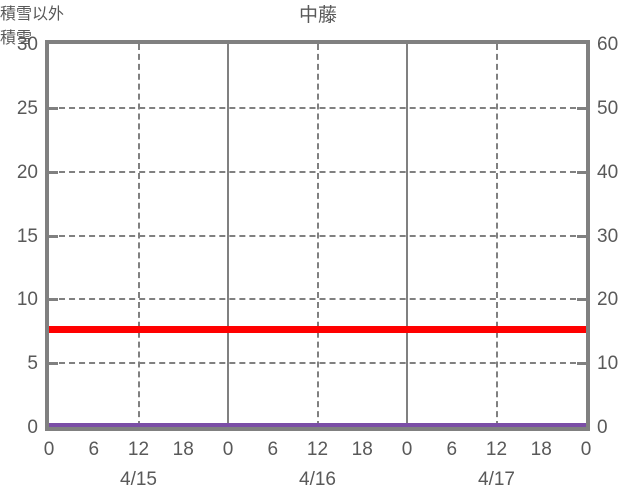 The width and height of the screenshot is (636, 501). I want to click on x-date-label: 4/16, so click(317, 479).